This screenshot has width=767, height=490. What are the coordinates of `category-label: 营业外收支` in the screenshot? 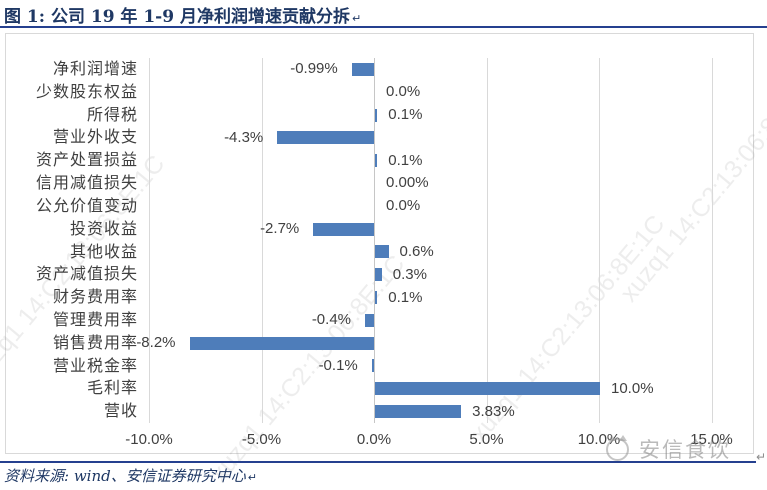 It's located at (95, 137).